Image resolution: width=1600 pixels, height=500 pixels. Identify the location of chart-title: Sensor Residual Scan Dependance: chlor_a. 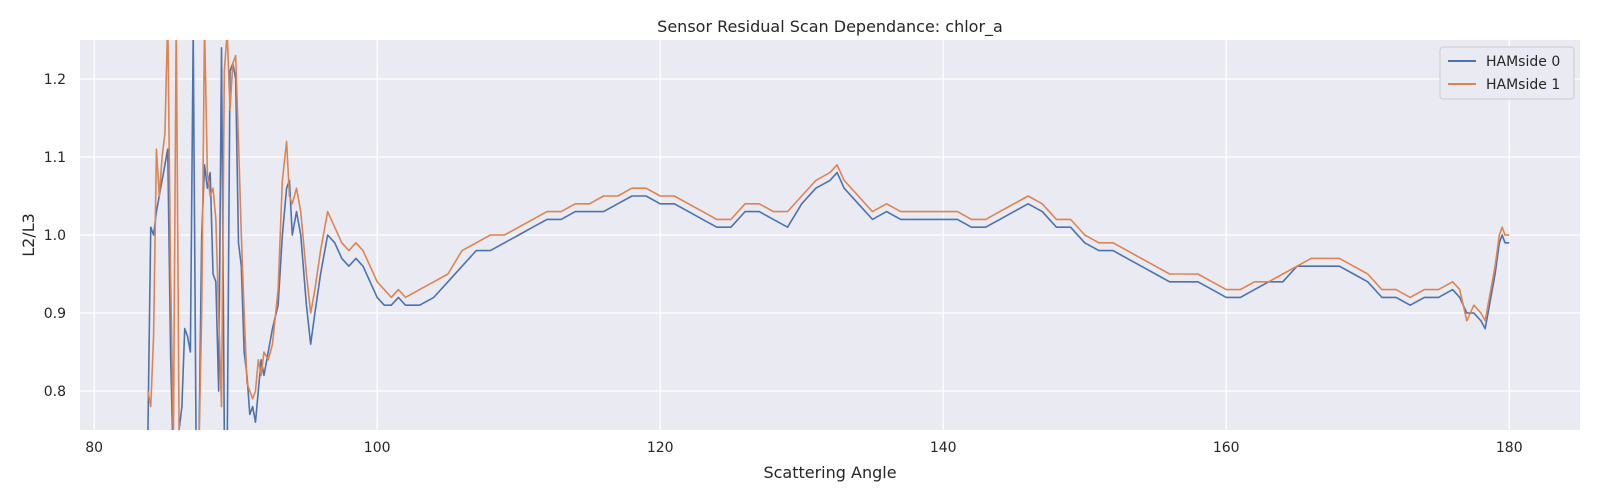
(830, 27).